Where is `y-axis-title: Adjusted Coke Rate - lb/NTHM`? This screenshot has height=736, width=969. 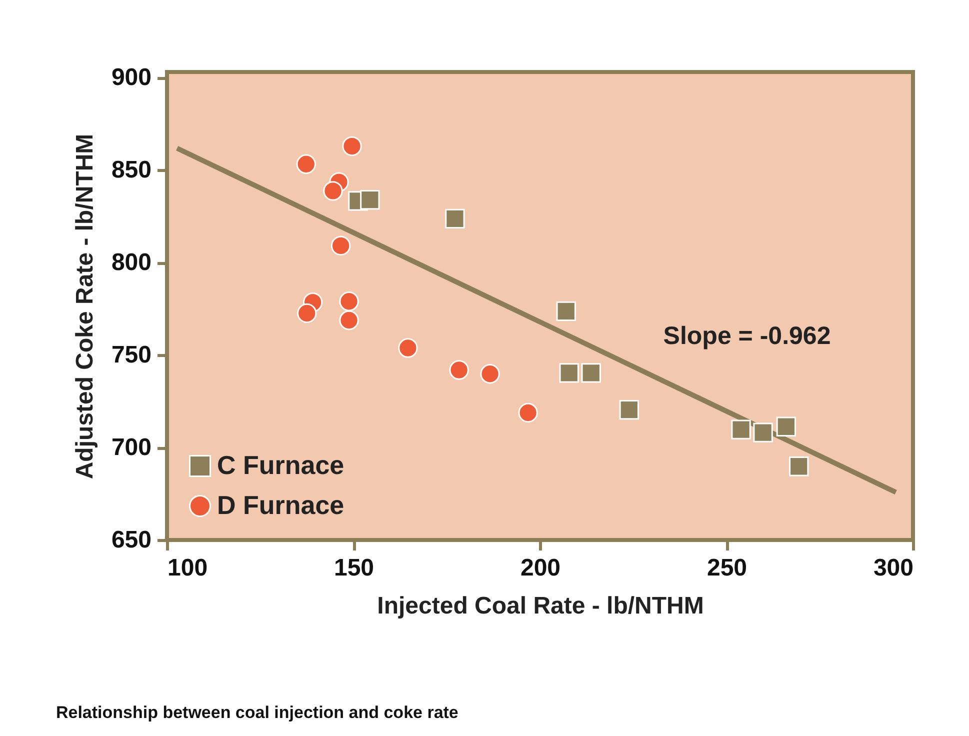 y-axis-title: Adjusted Coke Rate - lb/NTHM is located at coordinates (84, 307).